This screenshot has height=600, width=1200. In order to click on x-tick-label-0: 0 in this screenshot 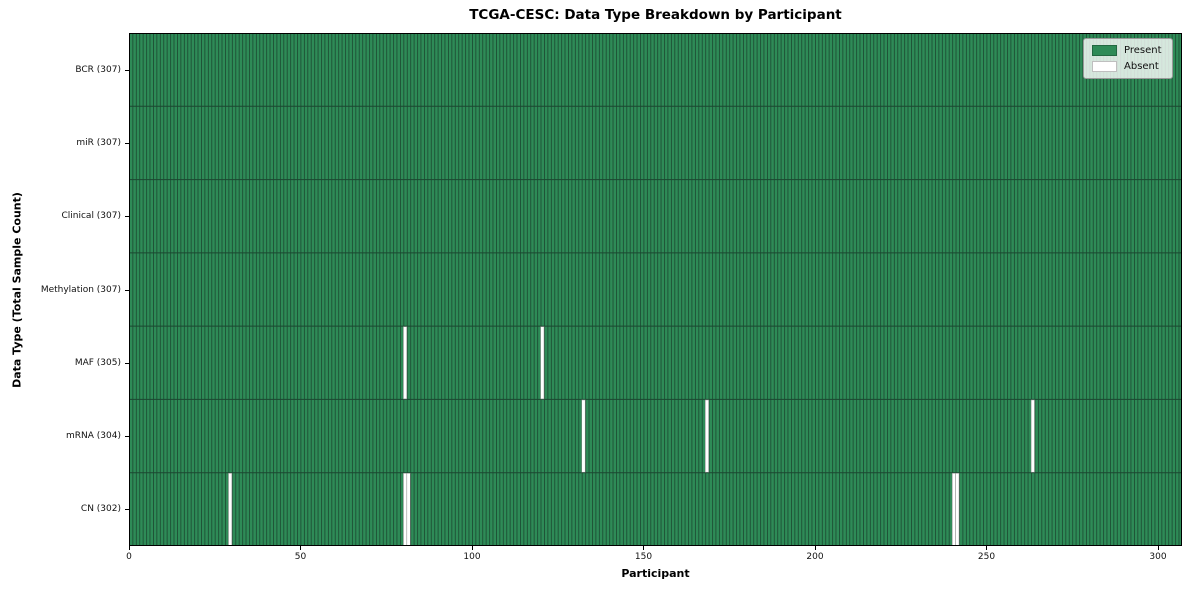, I will do `click(129, 557)`.